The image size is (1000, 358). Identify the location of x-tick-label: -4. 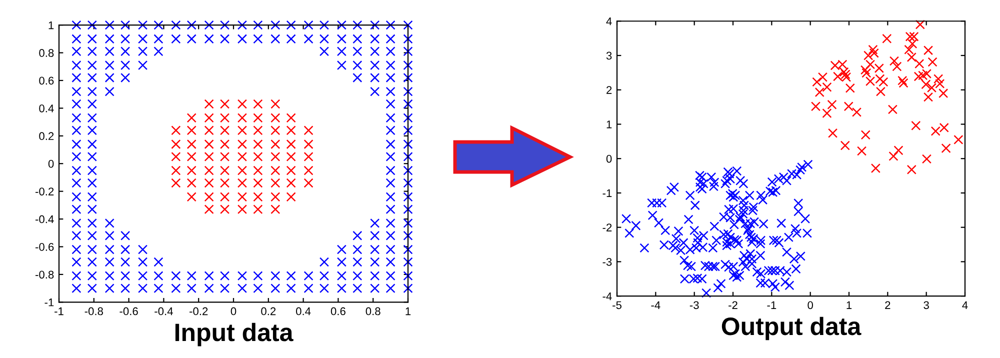
(655, 305).